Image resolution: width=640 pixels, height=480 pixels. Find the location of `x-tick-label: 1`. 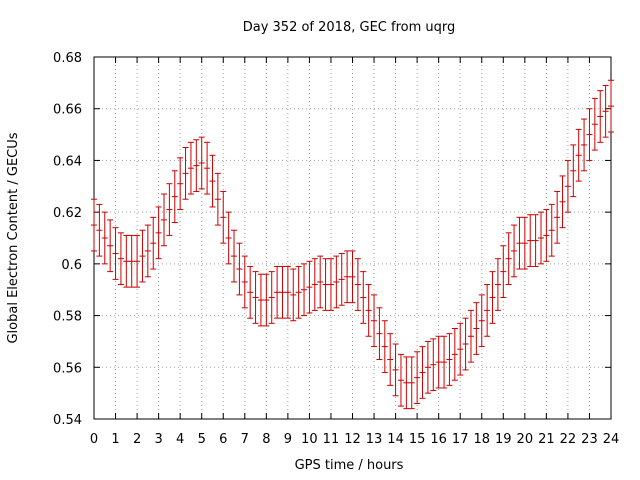

x-tick-label: 1 is located at coordinates (115, 439).